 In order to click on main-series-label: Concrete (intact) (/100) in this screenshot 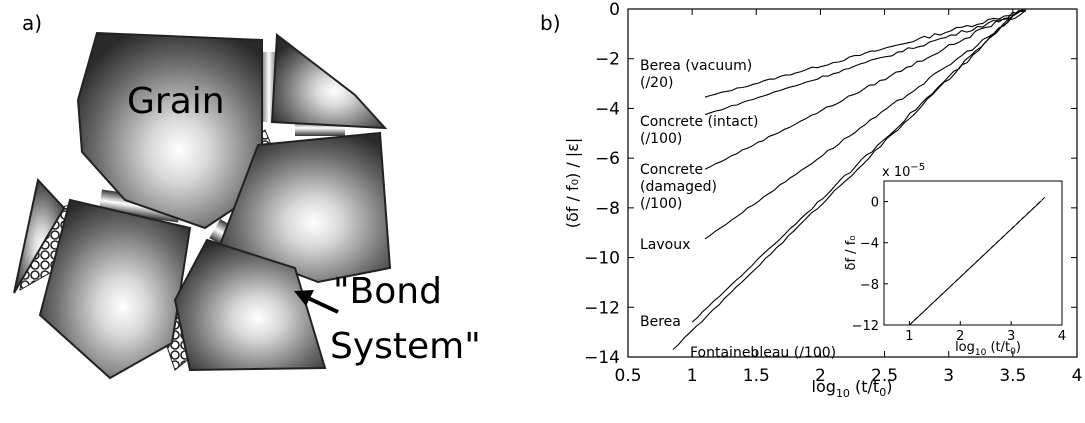, I will do `click(699, 130)`.